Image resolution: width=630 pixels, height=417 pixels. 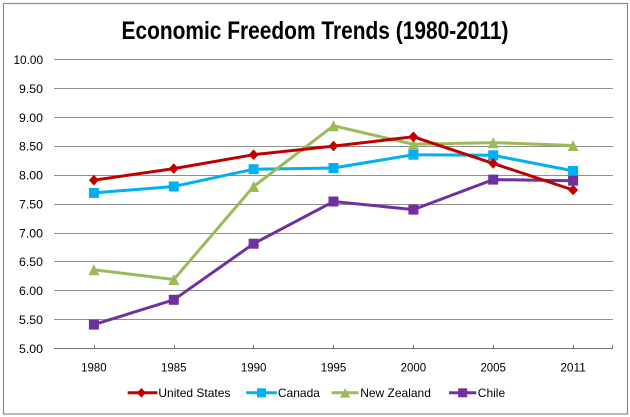 What do you see at coordinates (94, 367) in the screenshot?
I see `svg-text: 1980` at bounding box center [94, 367].